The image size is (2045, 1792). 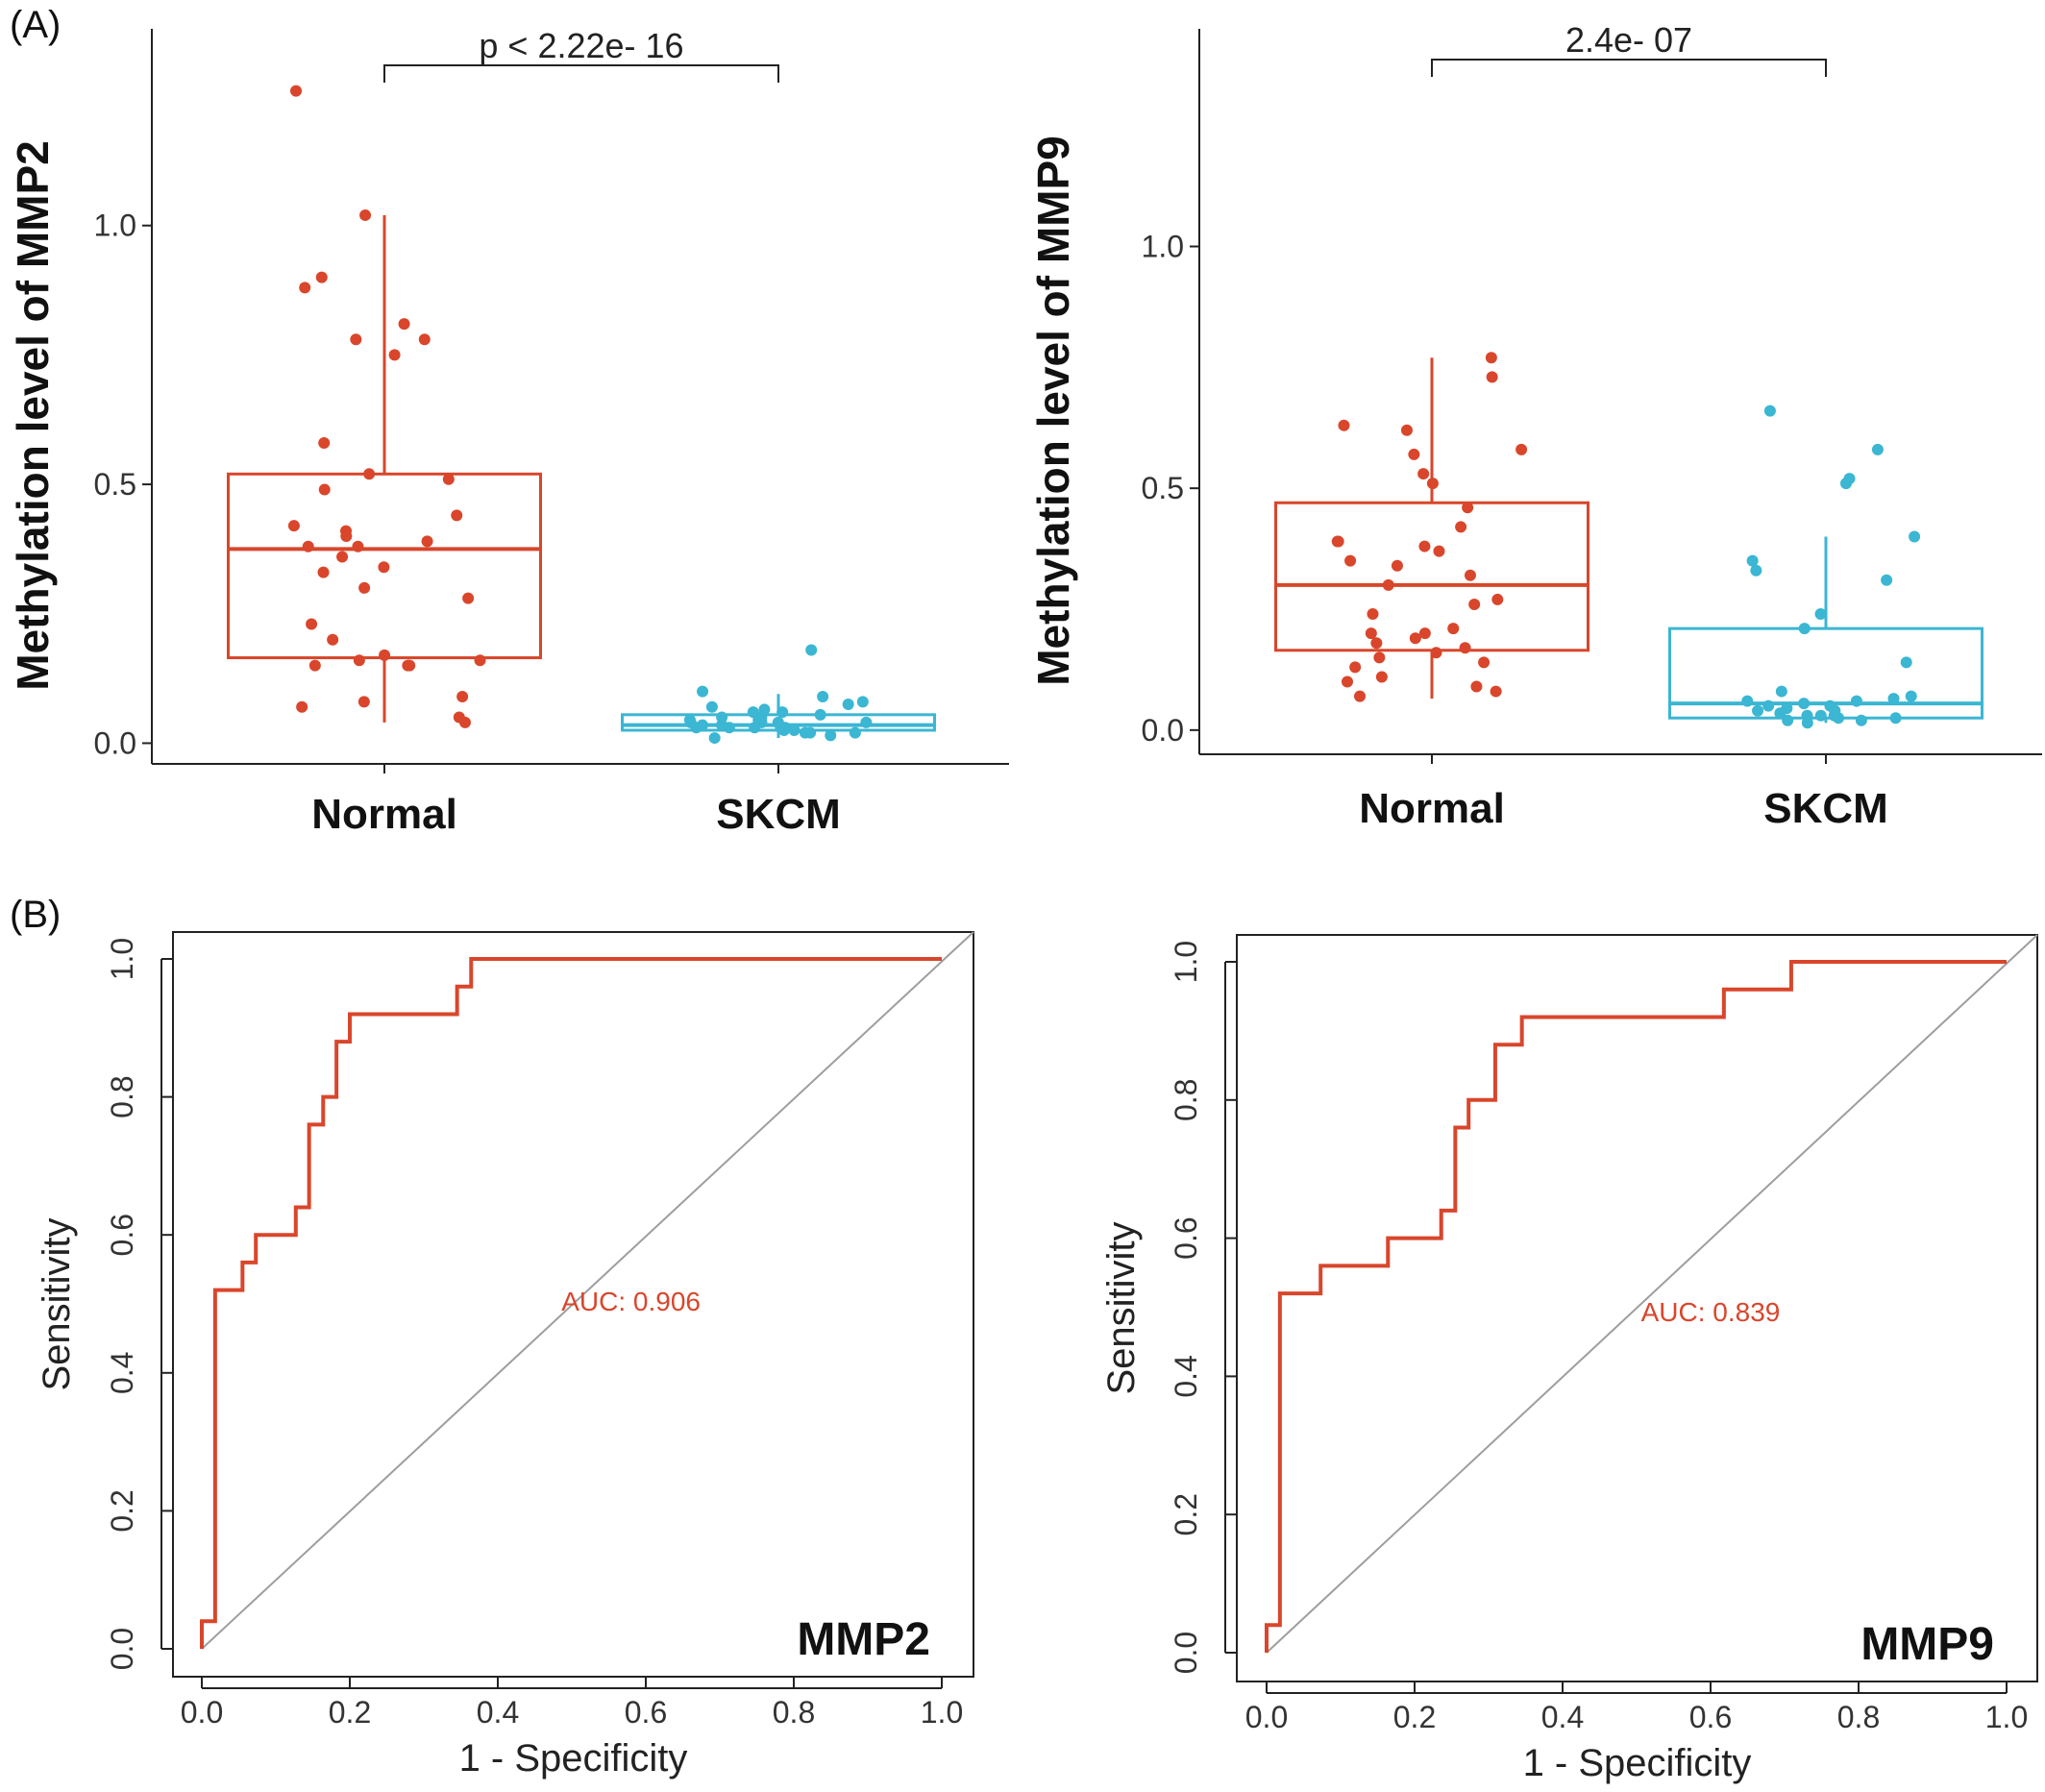 I want to click on x-axis-label: 1 - Specificity, so click(x=574, y=1759).